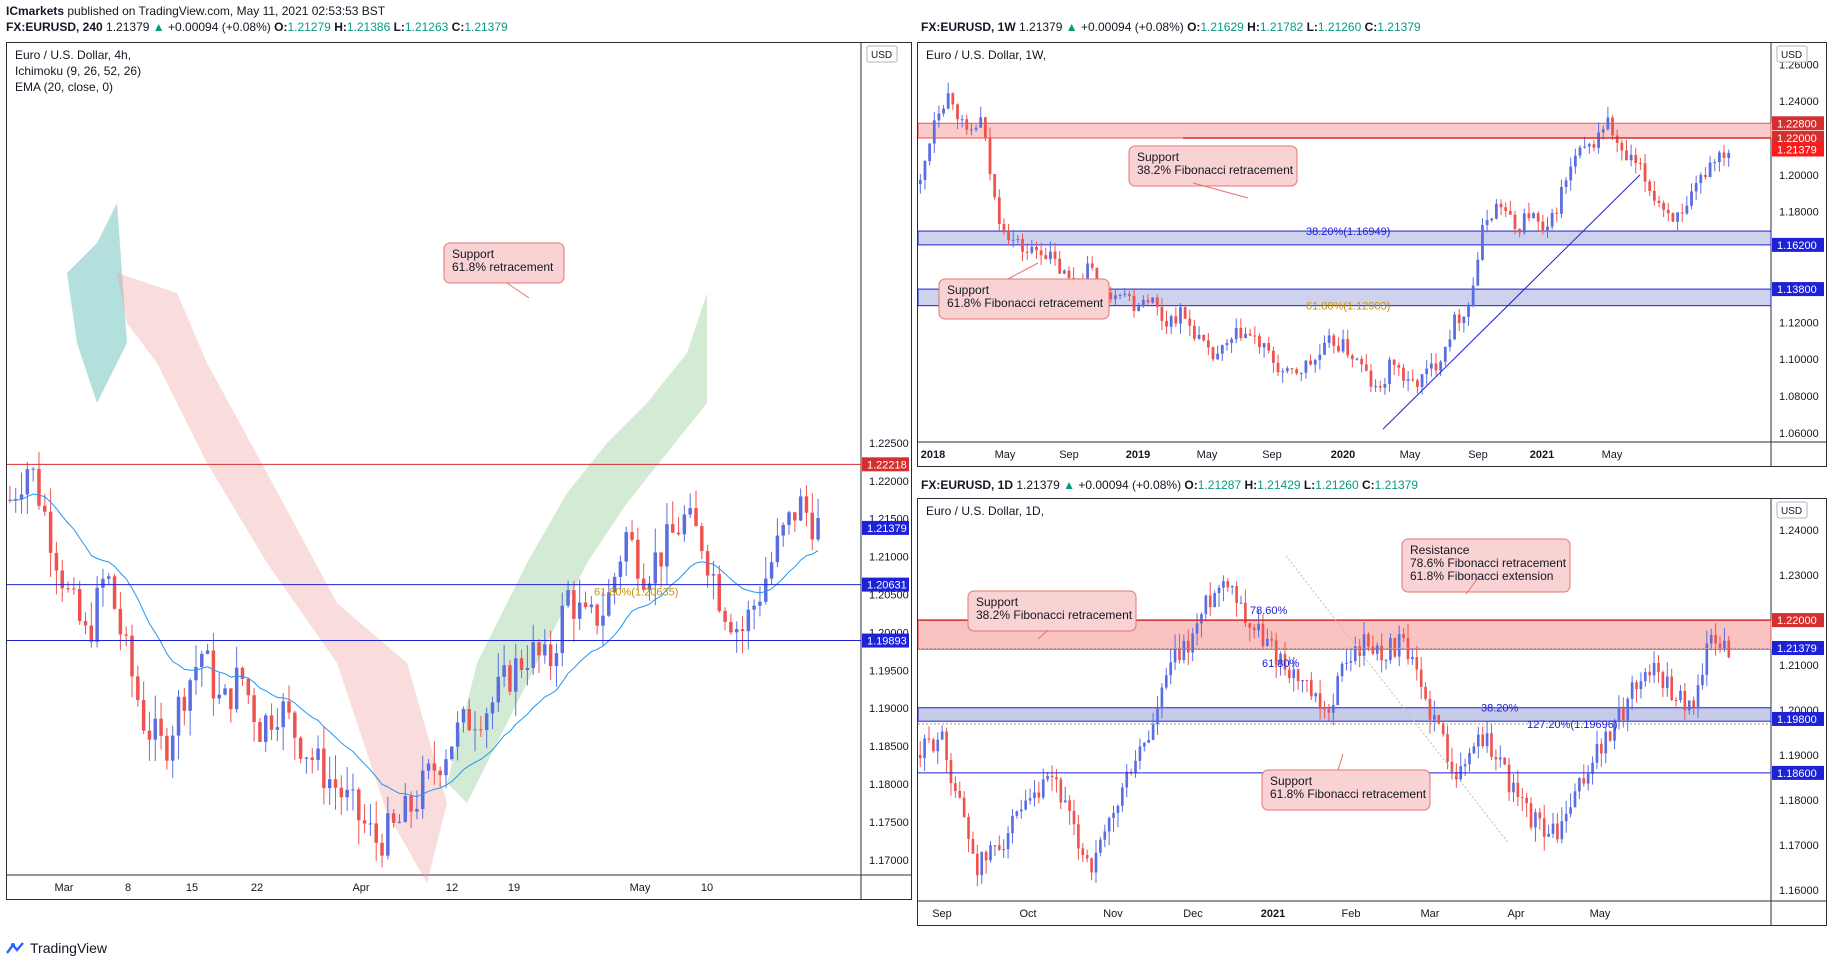  What do you see at coordinates (158, 27) in the screenshot?
I see `up-arrow-icon: ▲` at bounding box center [158, 27].